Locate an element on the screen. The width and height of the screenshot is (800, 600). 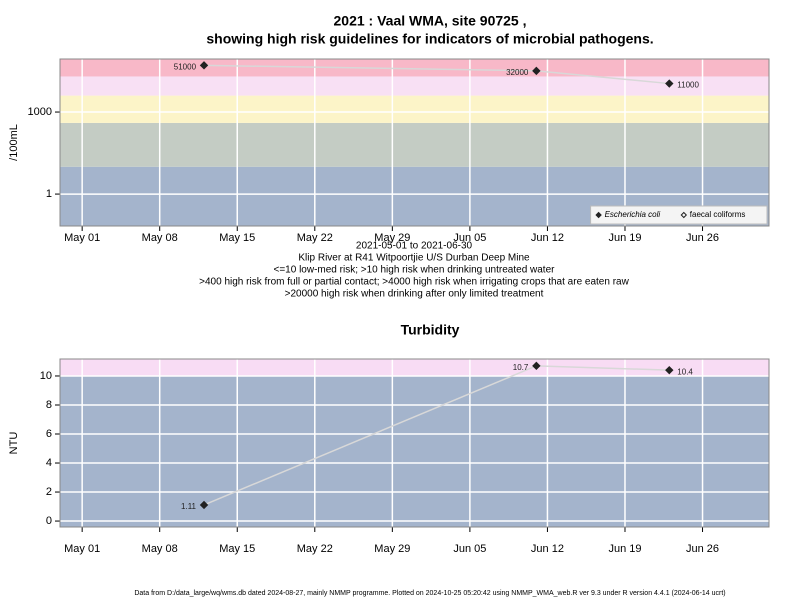
chart-title: Turbidity is located at coordinates (430, 330).